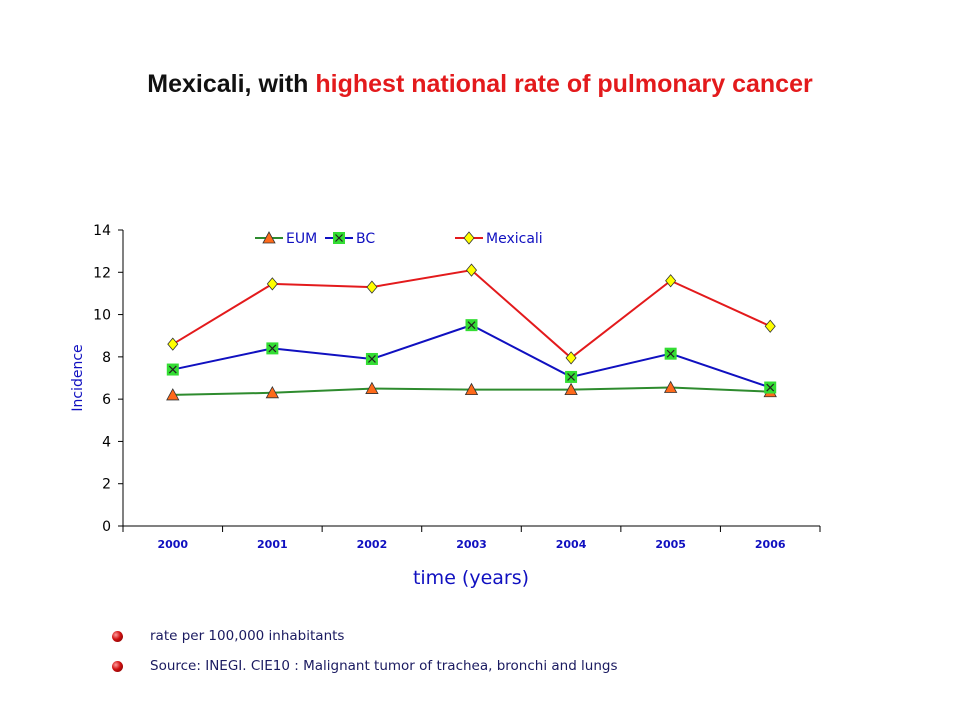 Image resolution: width=960 pixels, height=720 pixels. What do you see at coordinates (372, 544) in the screenshot?
I see `x-tick-label: 2002` at bounding box center [372, 544].